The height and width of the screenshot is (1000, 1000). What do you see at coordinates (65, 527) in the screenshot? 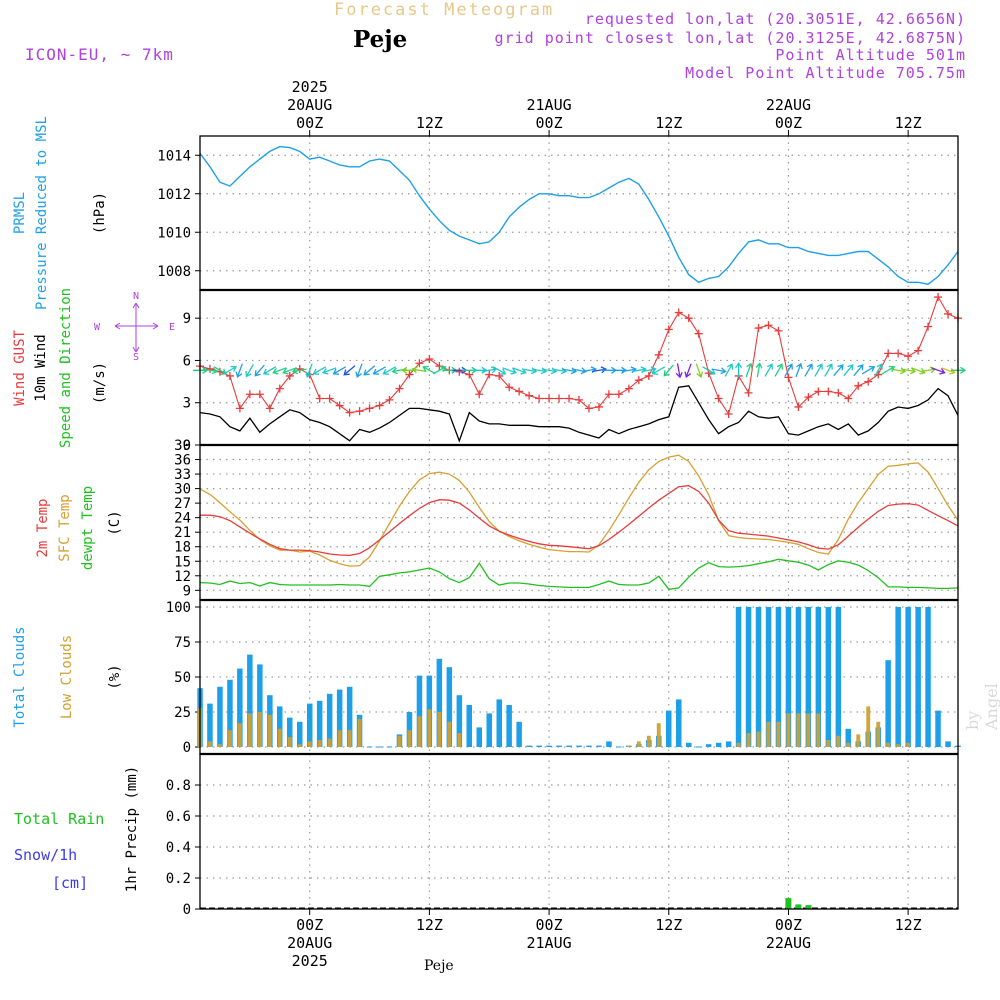
I see `temp-label-sfc: SFC Temp` at bounding box center [65, 527].